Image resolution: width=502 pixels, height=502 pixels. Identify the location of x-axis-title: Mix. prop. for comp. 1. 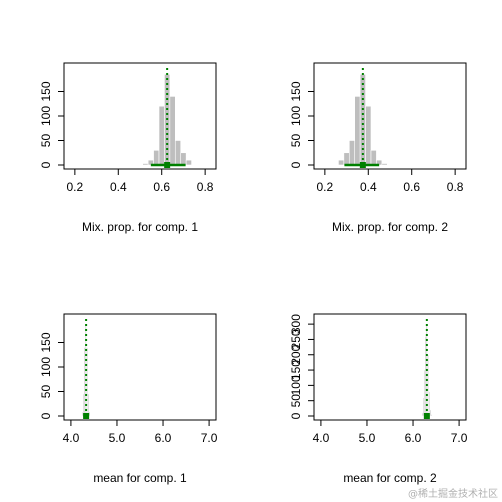
(140, 227).